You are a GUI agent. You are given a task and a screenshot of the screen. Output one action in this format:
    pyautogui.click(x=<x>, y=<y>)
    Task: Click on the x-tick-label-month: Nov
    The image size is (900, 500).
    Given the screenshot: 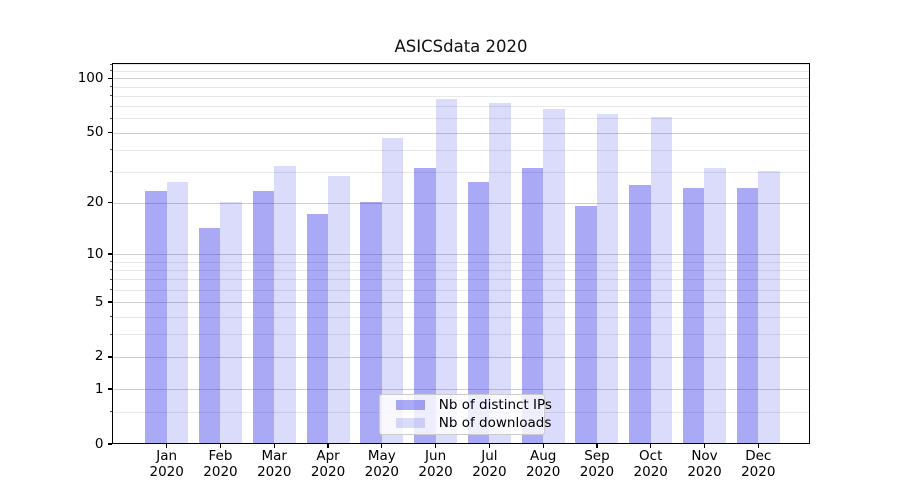 What is the action you would take?
    pyautogui.click(x=704, y=456)
    